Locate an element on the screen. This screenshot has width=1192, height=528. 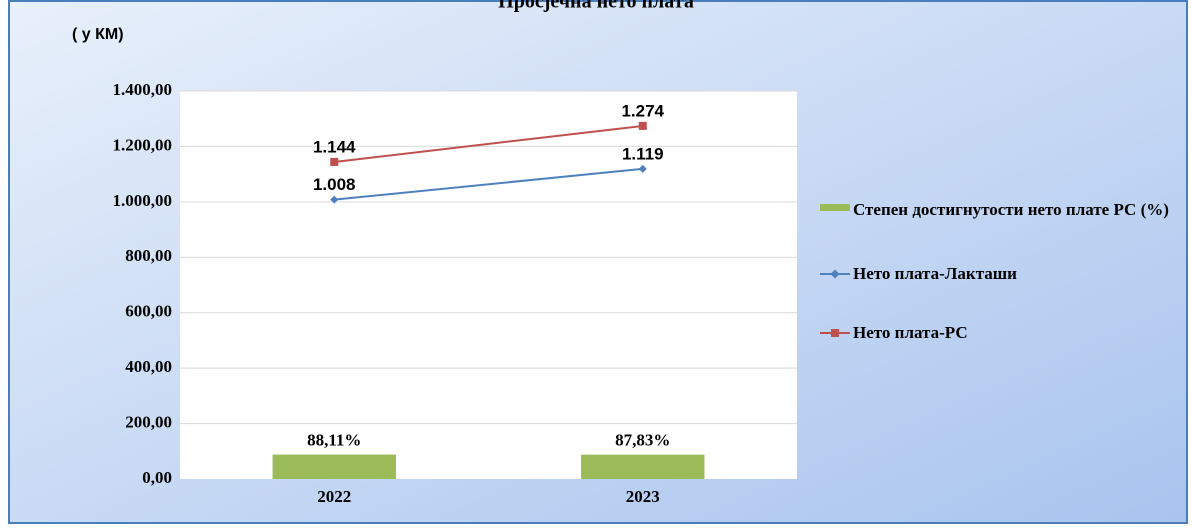
data-label: 1.008 is located at coordinates (334, 184).